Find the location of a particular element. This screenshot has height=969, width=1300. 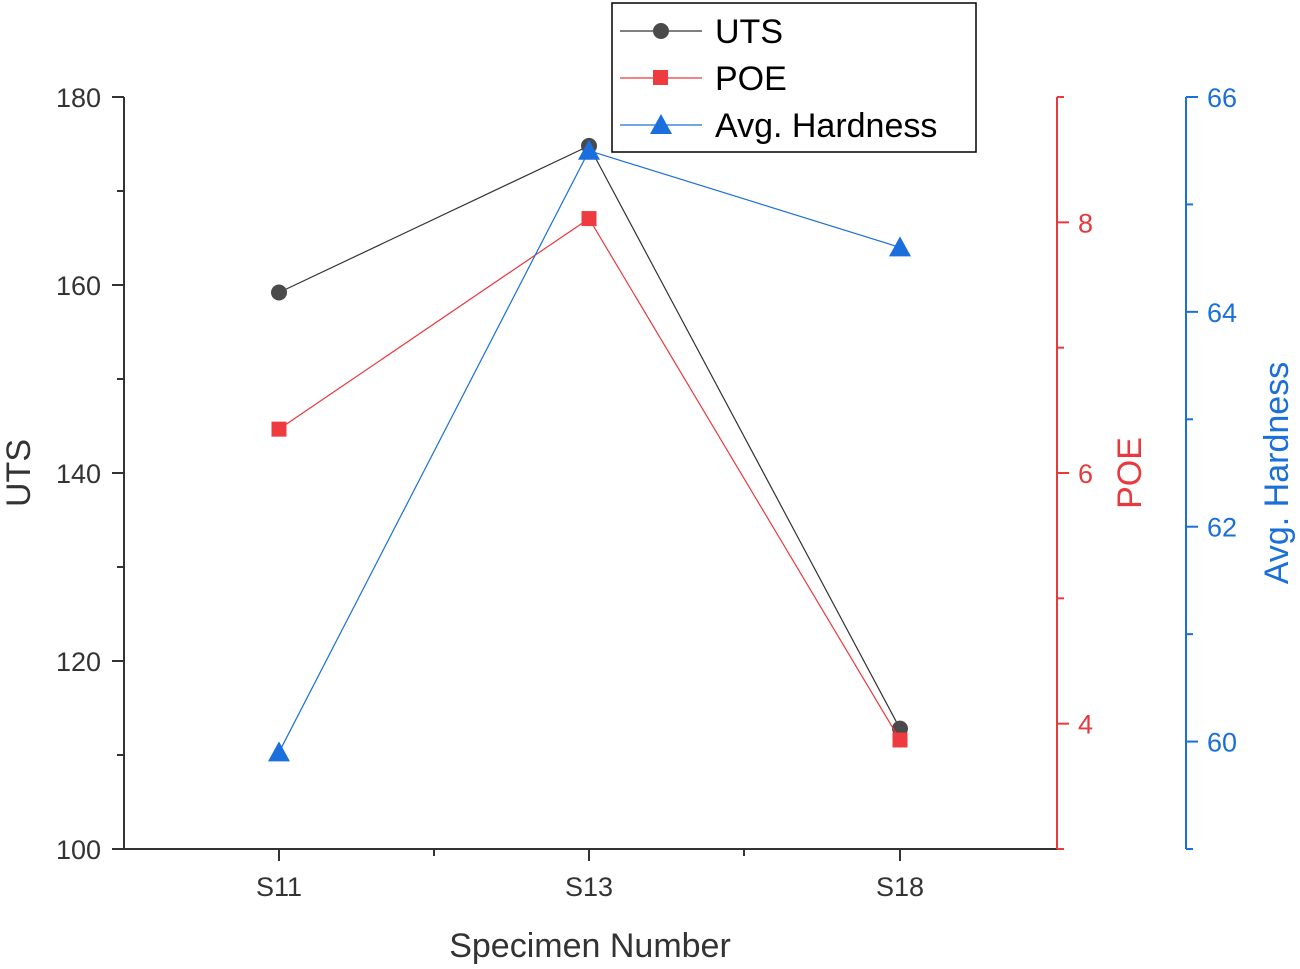

hardness-axis-title: Avg. Hardness is located at coordinates (1277, 473).